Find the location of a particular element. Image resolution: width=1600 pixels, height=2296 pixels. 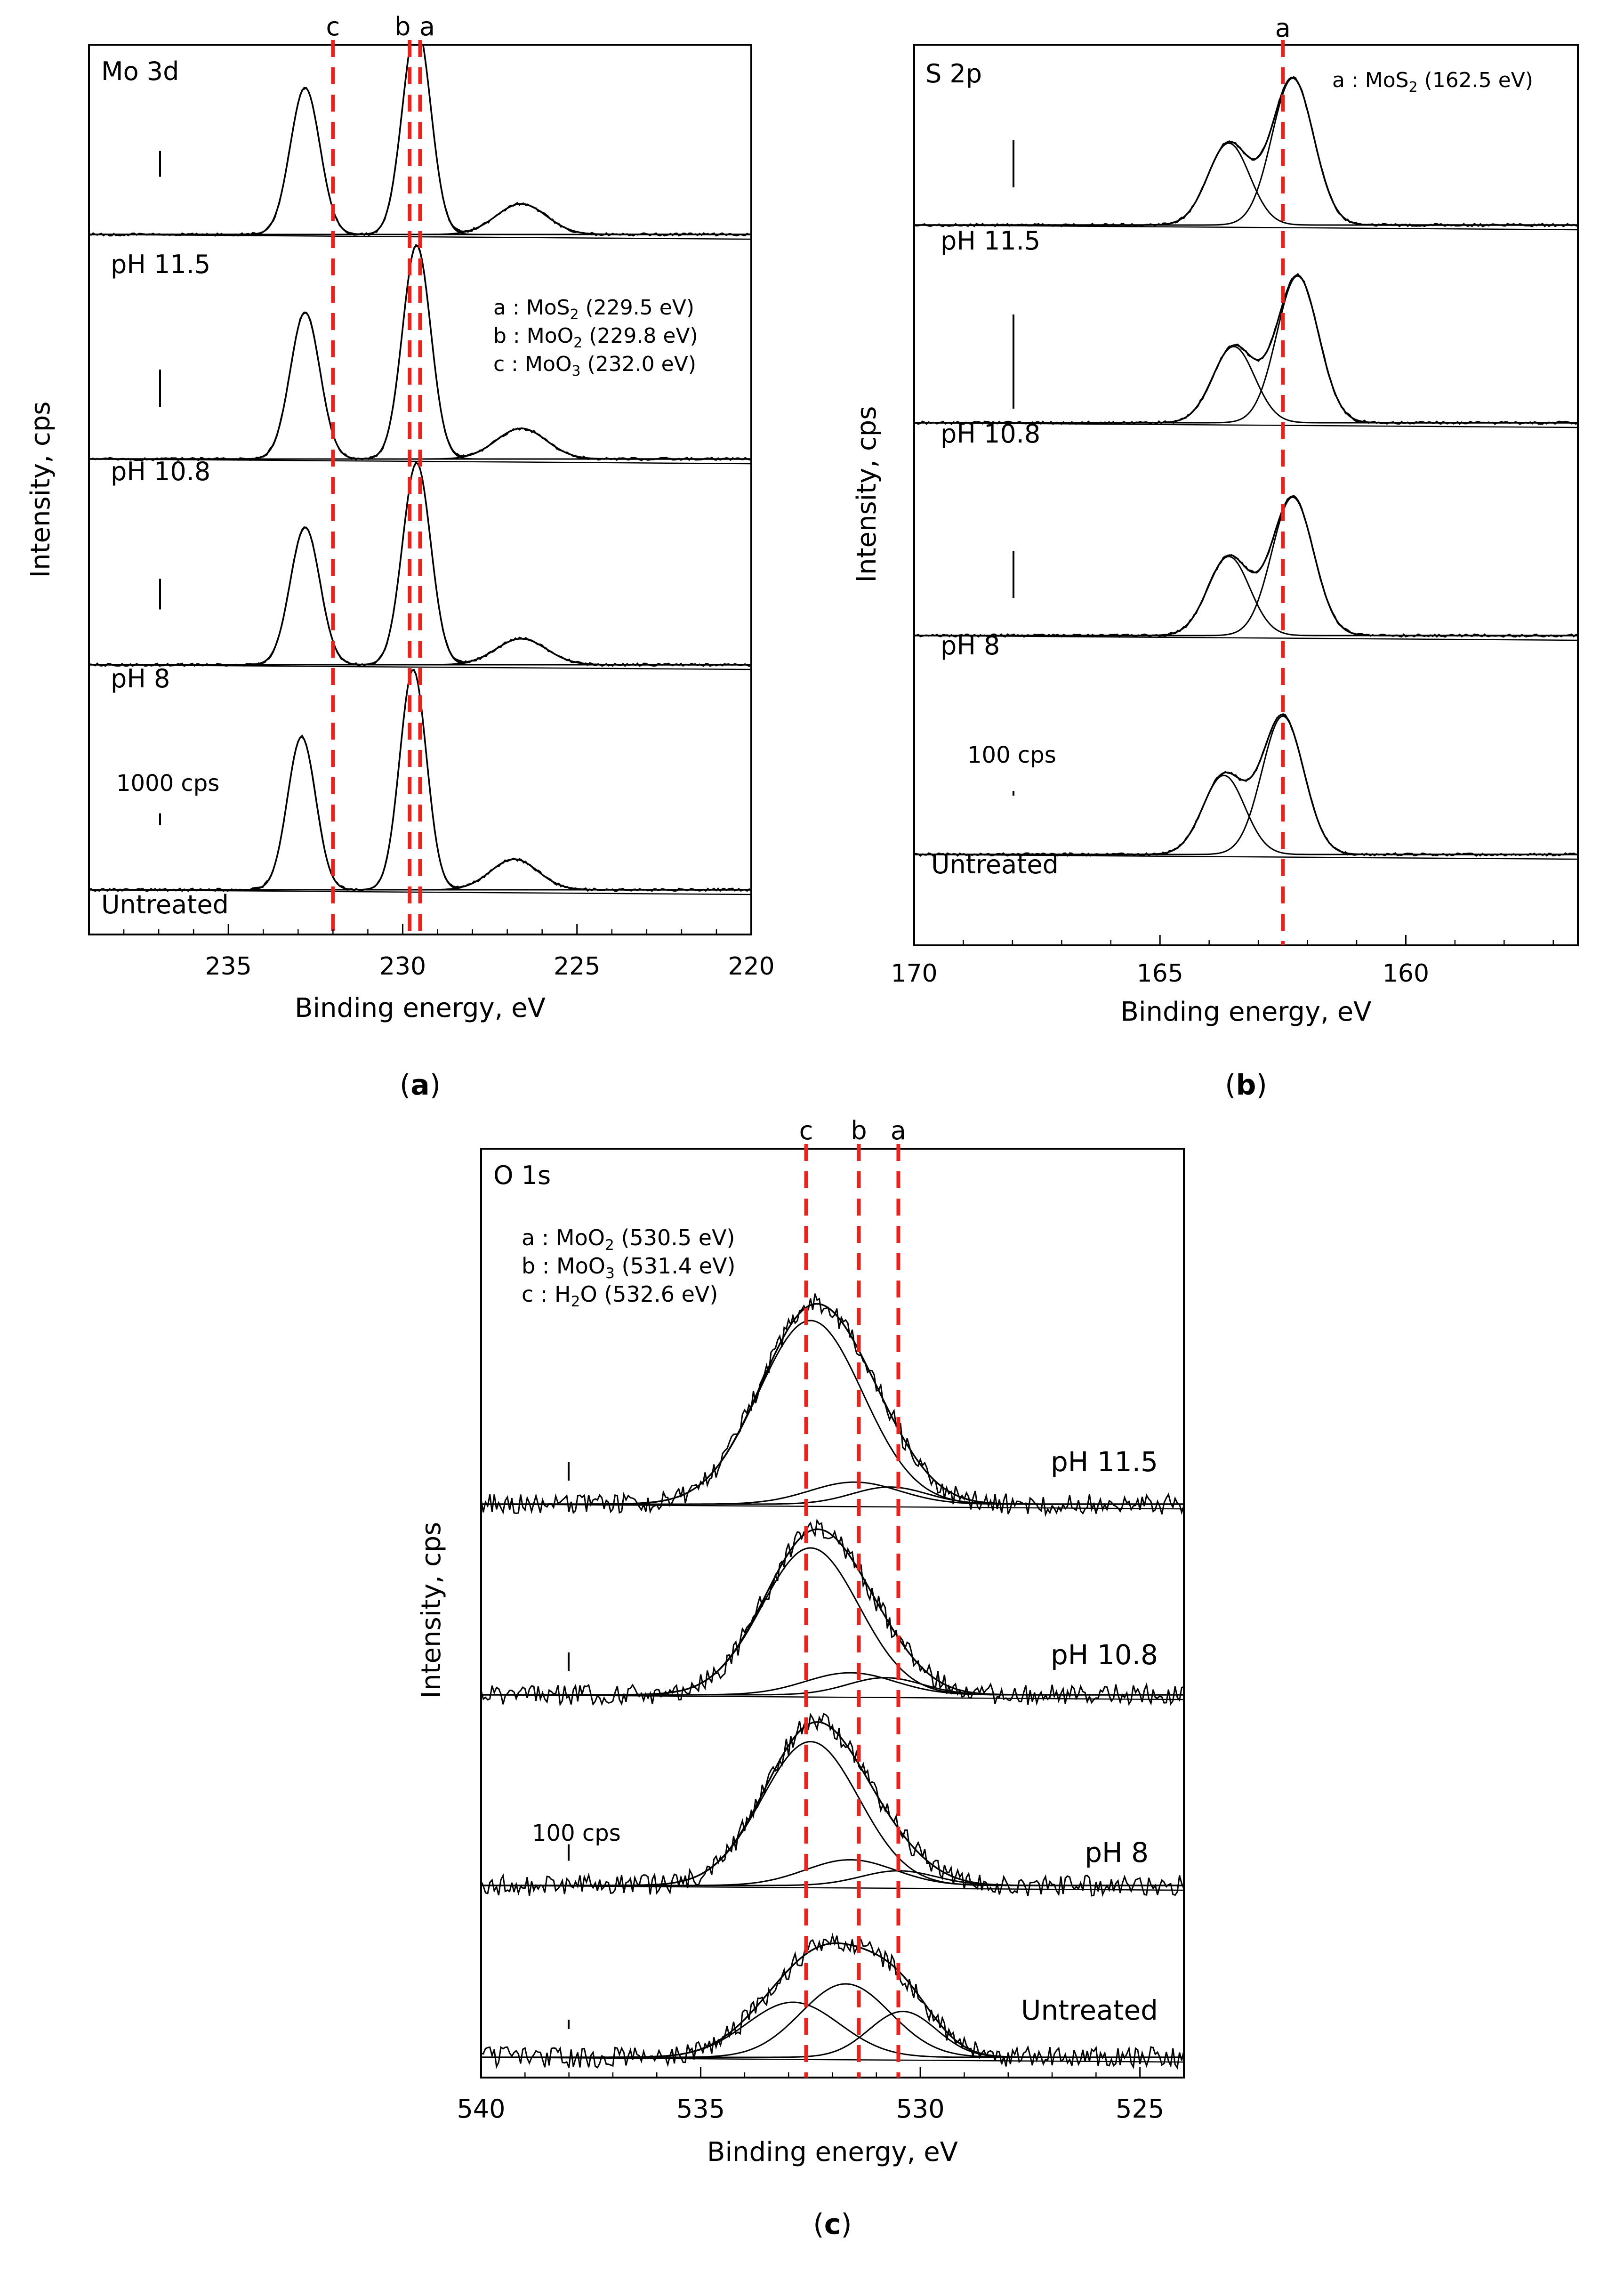

x-tick-label: 160 is located at coordinates (1406, 973).